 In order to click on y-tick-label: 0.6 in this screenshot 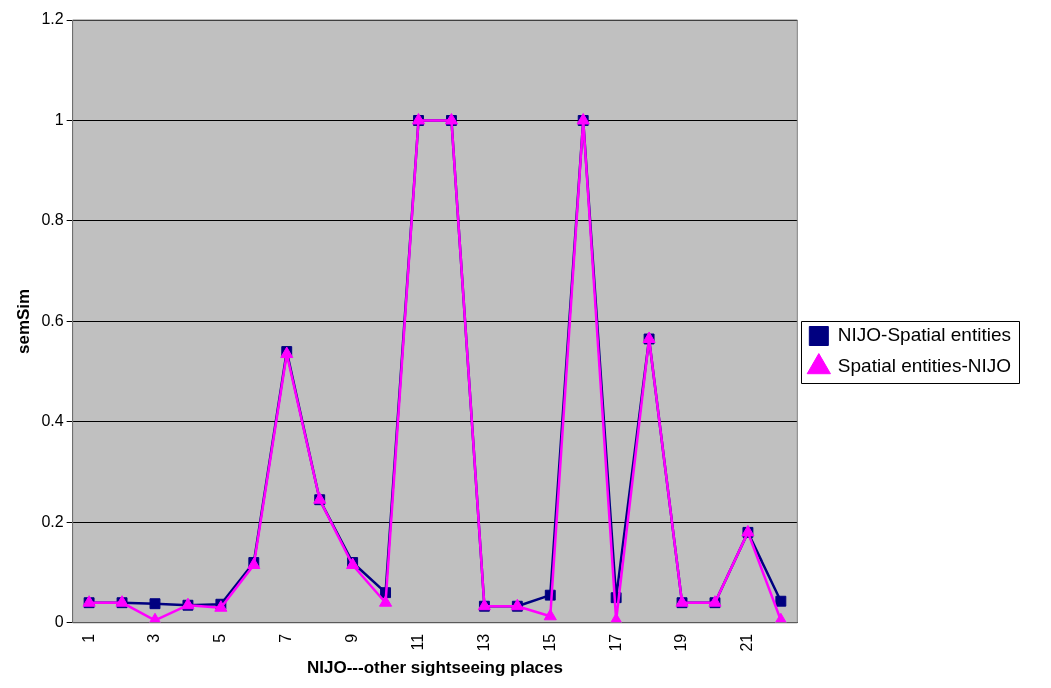, I will do `click(52, 320)`.